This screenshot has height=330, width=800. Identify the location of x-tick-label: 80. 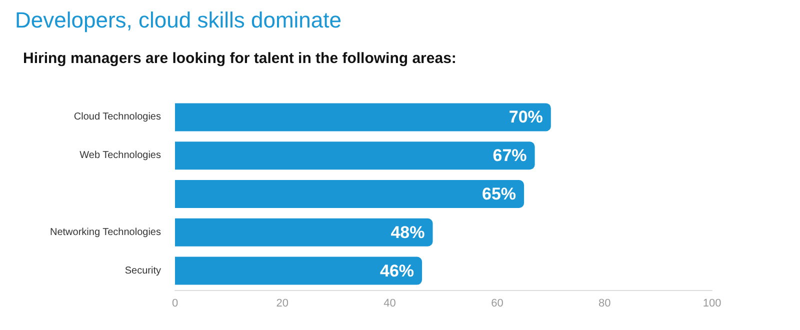
(604, 304).